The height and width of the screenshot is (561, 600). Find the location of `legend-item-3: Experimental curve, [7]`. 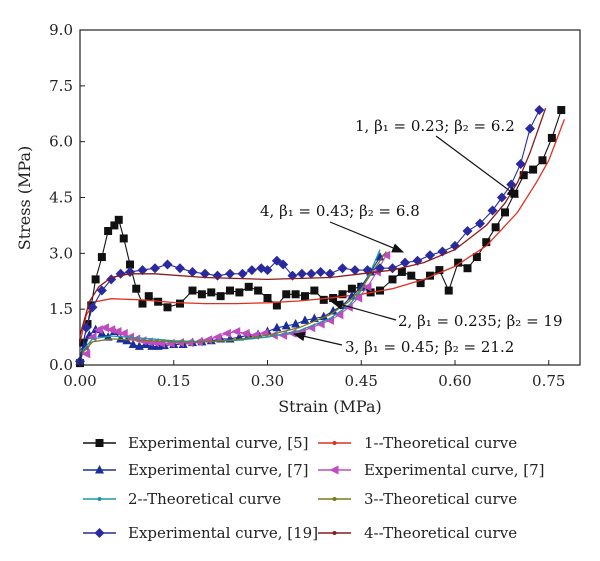

legend-item-3: Experimental curve, [7] is located at coordinates (196, 470).